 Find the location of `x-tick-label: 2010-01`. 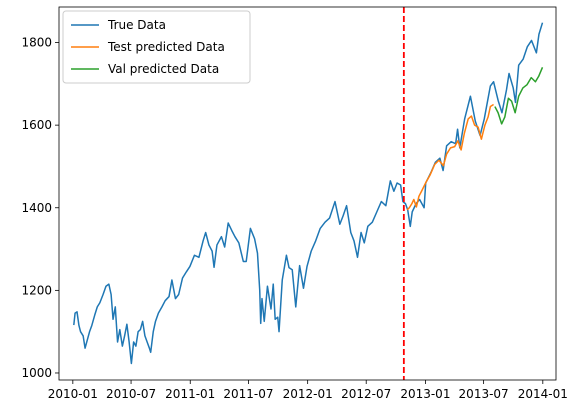

x-tick-label: 2010-01 is located at coordinates (73, 394).